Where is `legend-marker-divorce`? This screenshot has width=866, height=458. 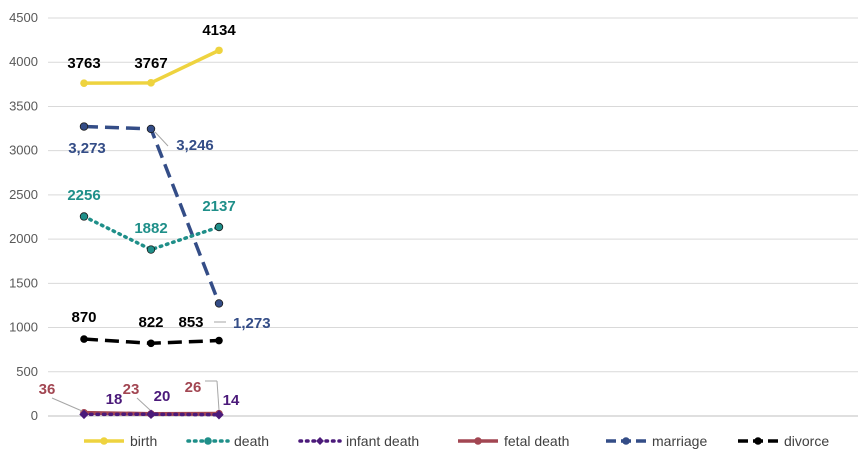
legend-marker-divorce is located at coordinates (758, 441).